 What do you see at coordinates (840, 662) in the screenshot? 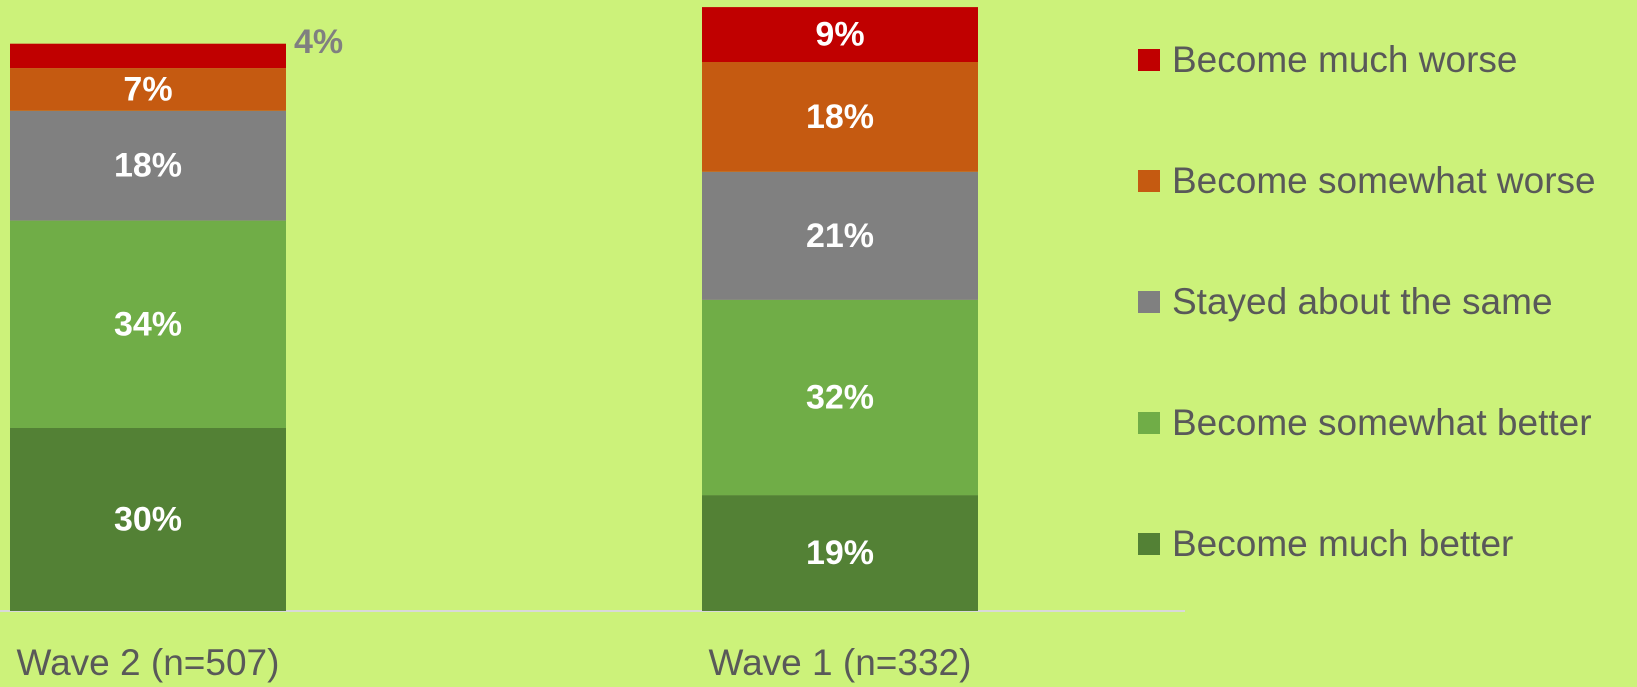
I see `x-tick-label: Wave 1 (n=332)` at bounding box center [840, 662].